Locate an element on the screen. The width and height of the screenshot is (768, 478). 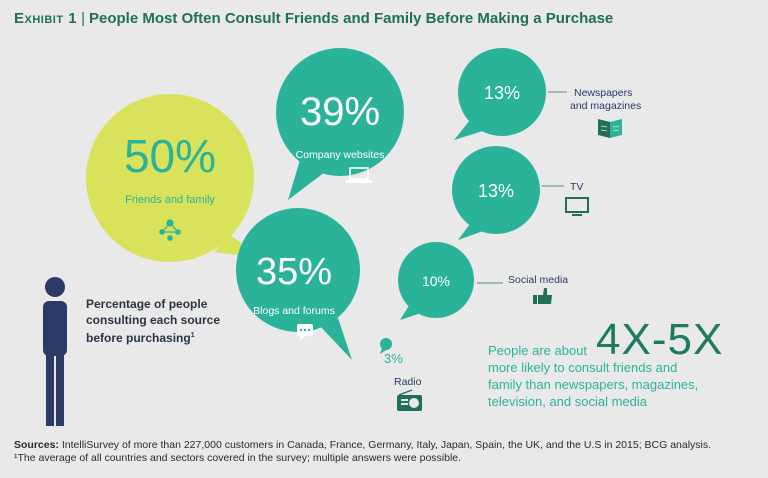
bubble-label: Blogs and forums is located at coordinates (294, 311).